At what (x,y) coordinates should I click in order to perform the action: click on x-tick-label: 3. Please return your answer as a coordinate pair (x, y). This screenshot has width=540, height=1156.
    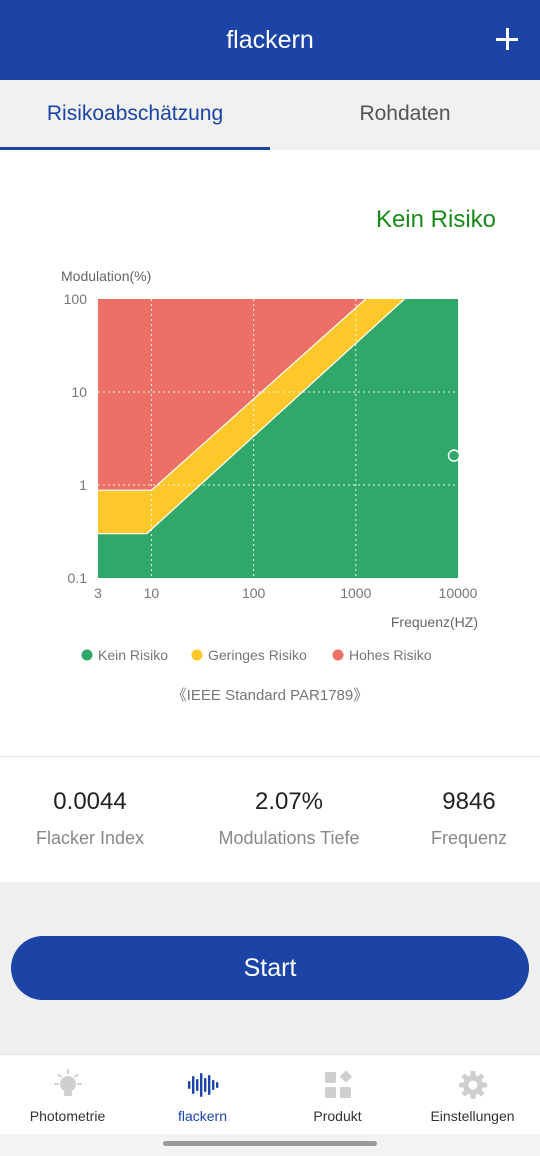
    Looking at the image, I should click on (98, 593).